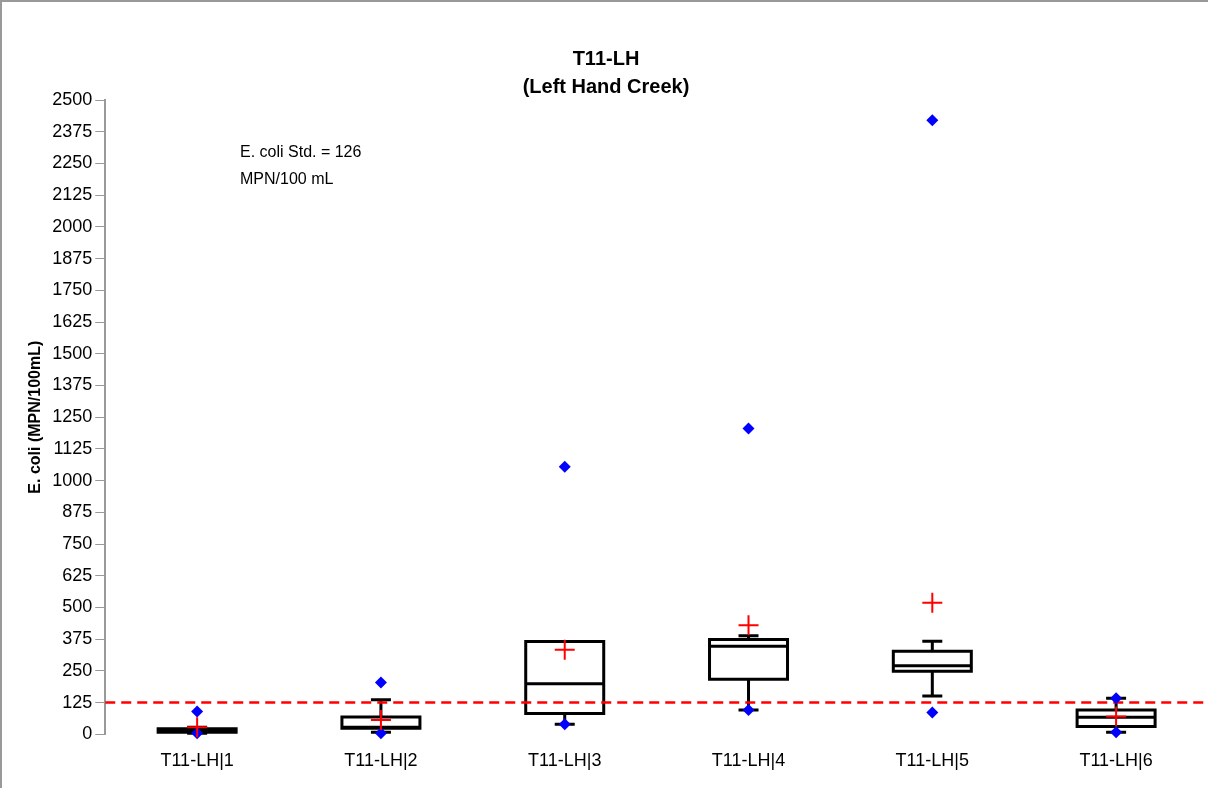 The image size is (1208, 788). Describe the element at coordinates (197, 760) in the screenshot. I see `x-tick-label: T11-LH|1` at that location.